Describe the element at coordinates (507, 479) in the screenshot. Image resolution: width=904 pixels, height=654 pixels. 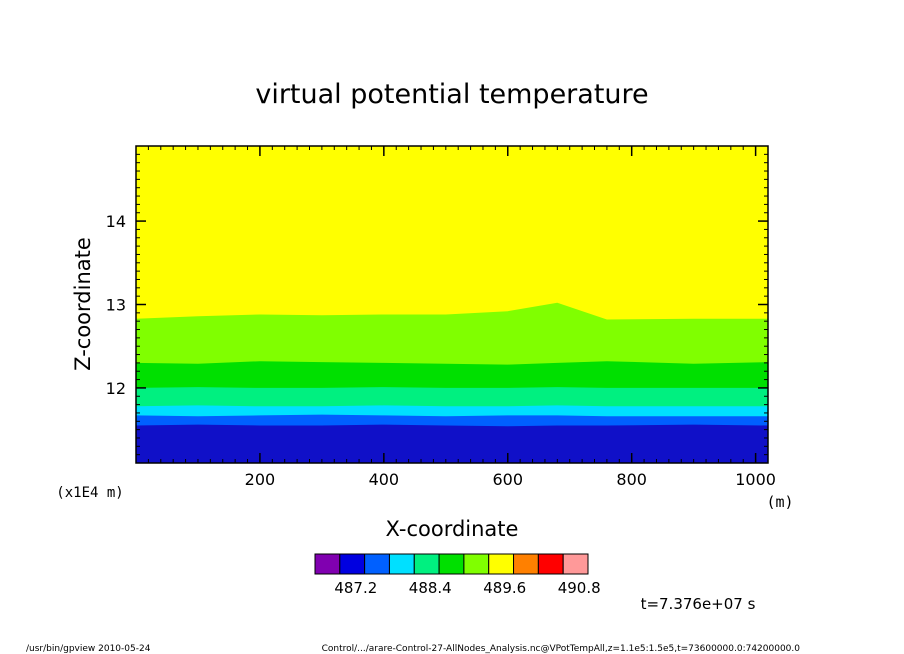
I see `x-tick-label: 600` at that location.